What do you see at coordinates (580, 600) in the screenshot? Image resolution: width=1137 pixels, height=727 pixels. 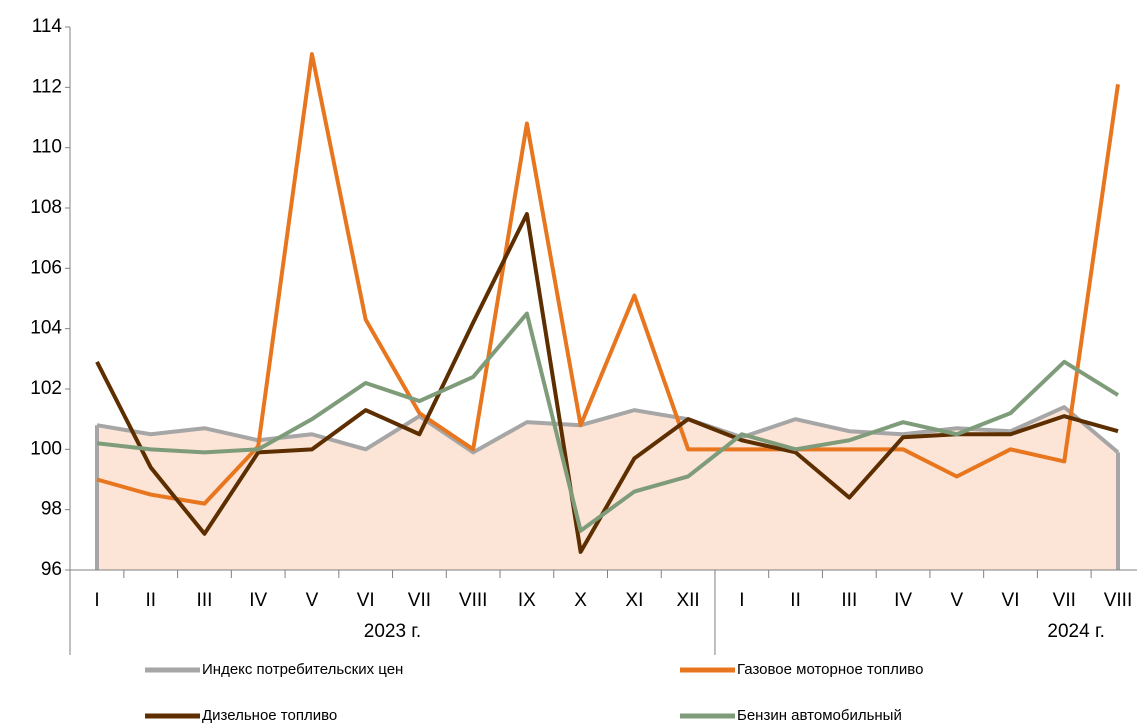 I see `x-tick-label: X` at bounding box center [580, 600].